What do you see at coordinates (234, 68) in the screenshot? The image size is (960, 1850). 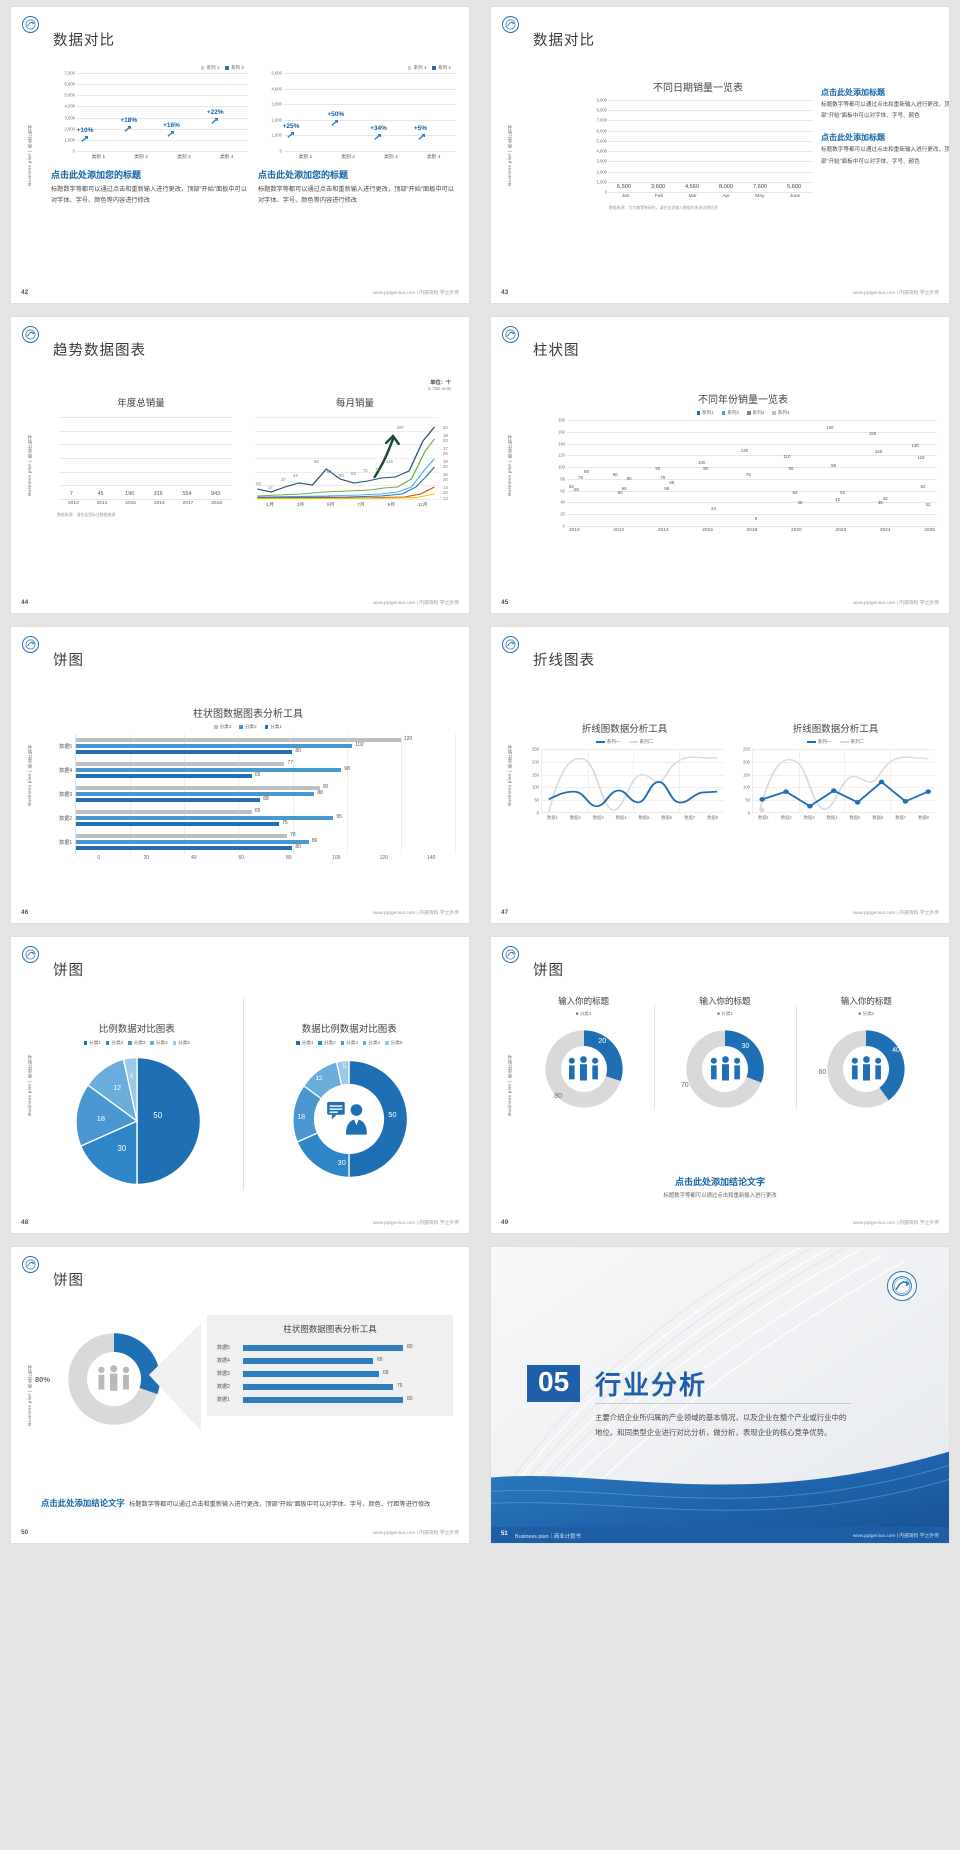 I see `legend-item: 系列 2` at bounding box center [234, 68].